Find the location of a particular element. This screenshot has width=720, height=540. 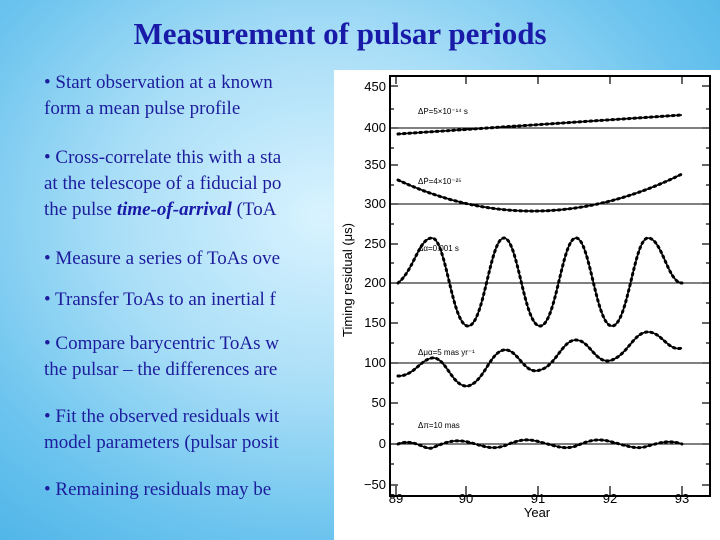

bullet-5-line-2: the pulsar – the differences are is located at coordinates (161, 369).